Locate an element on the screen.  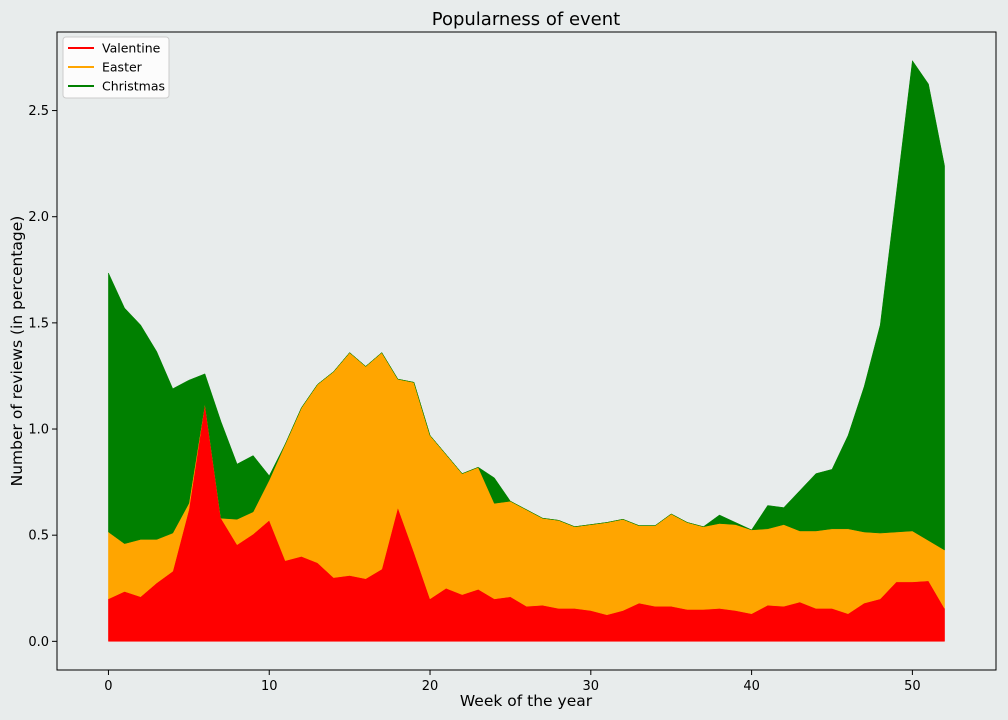
y-tick-label: 0.5 is located at coordinates (38, 536).